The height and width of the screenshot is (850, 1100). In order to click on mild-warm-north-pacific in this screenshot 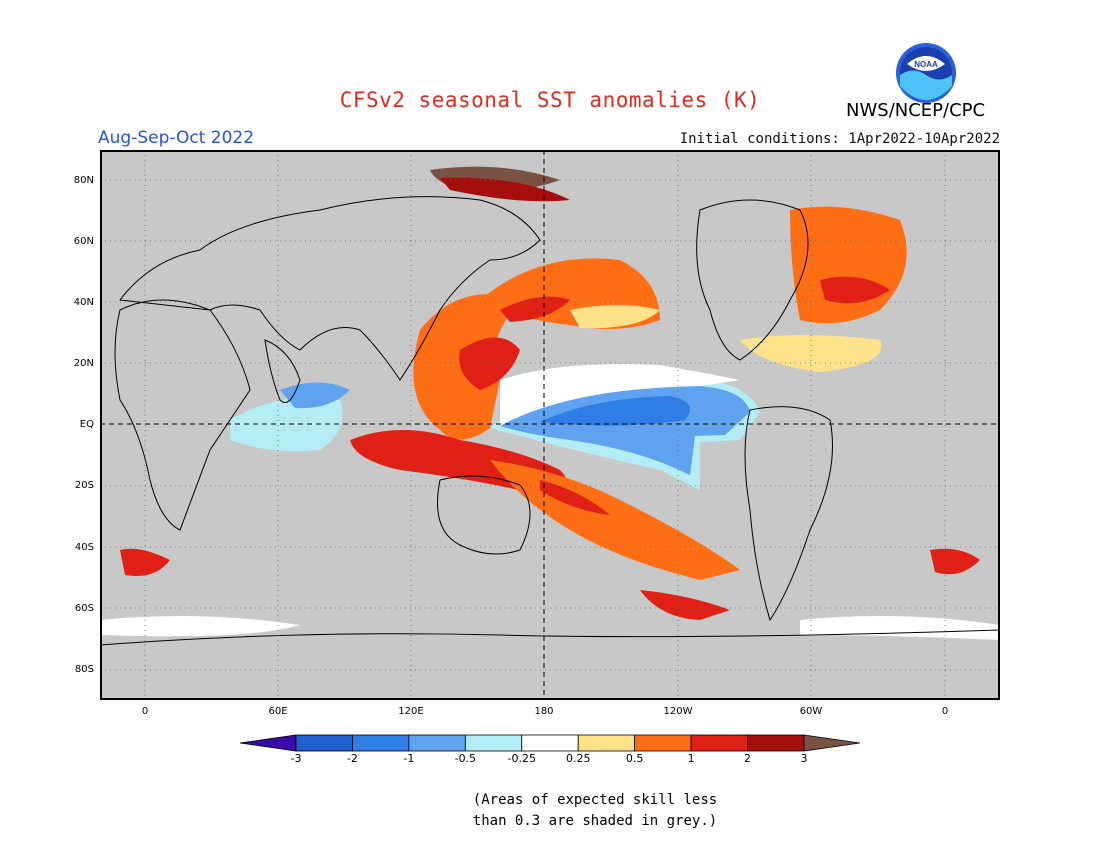, I will do `click(615, 317)`.